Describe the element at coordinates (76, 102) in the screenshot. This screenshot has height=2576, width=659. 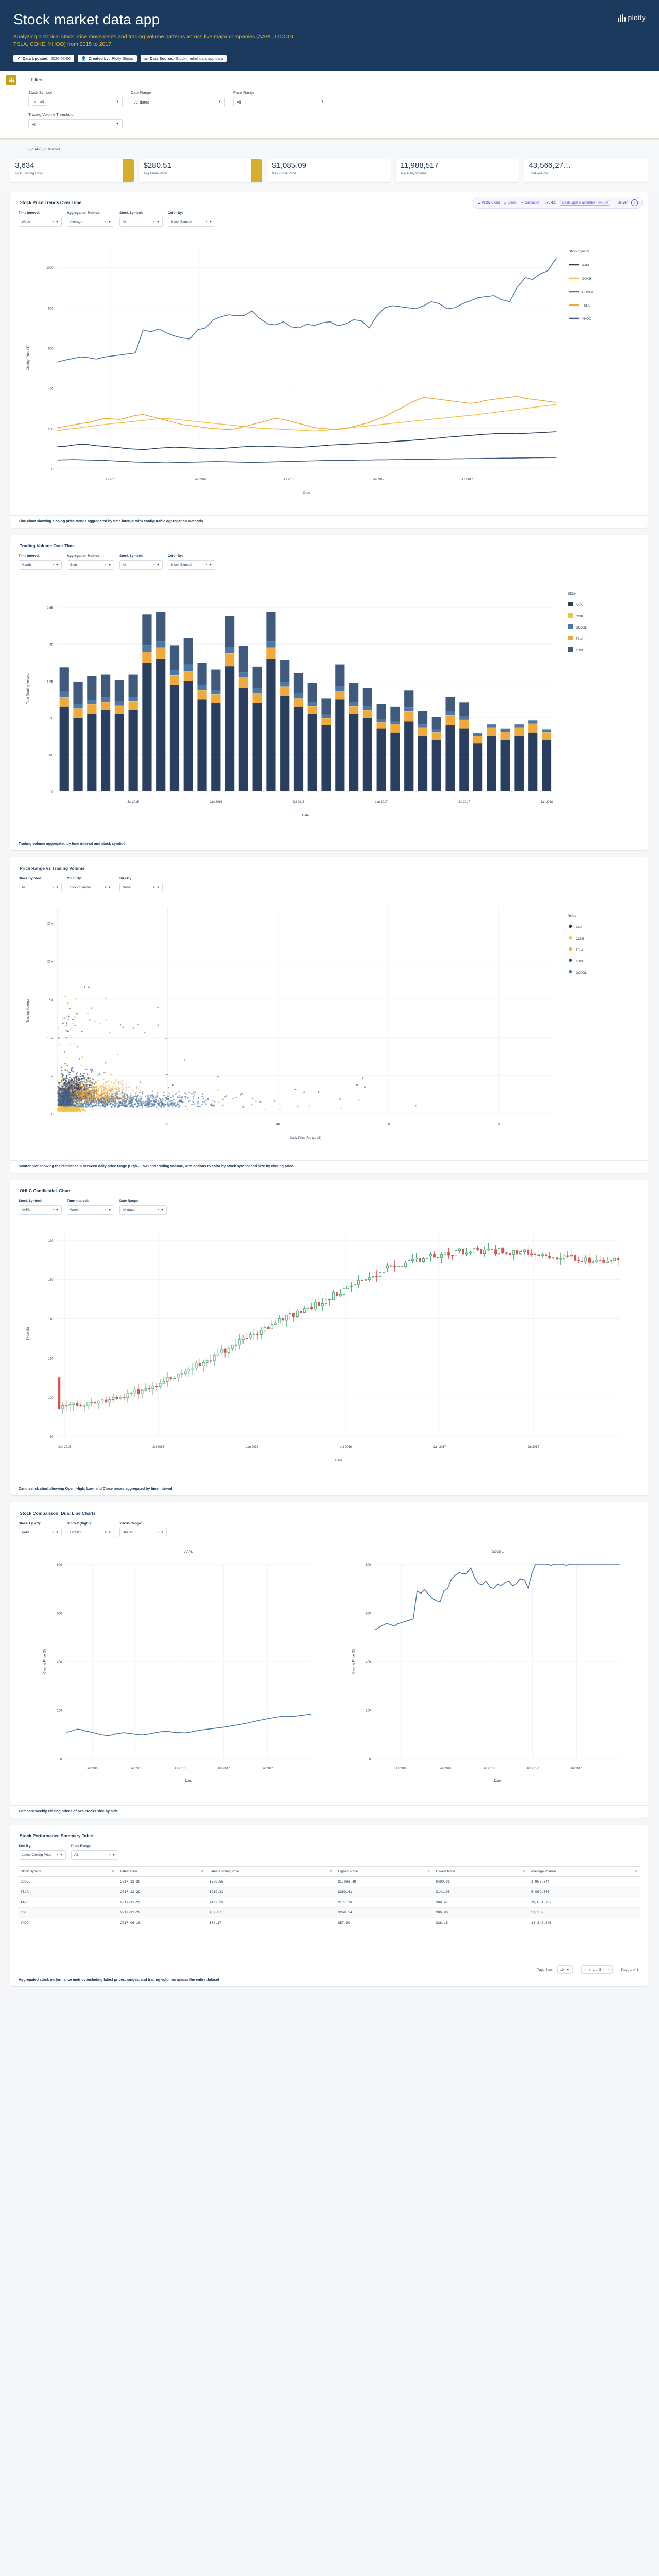
I see `stock-symbol-select: × All ▼` at that location.